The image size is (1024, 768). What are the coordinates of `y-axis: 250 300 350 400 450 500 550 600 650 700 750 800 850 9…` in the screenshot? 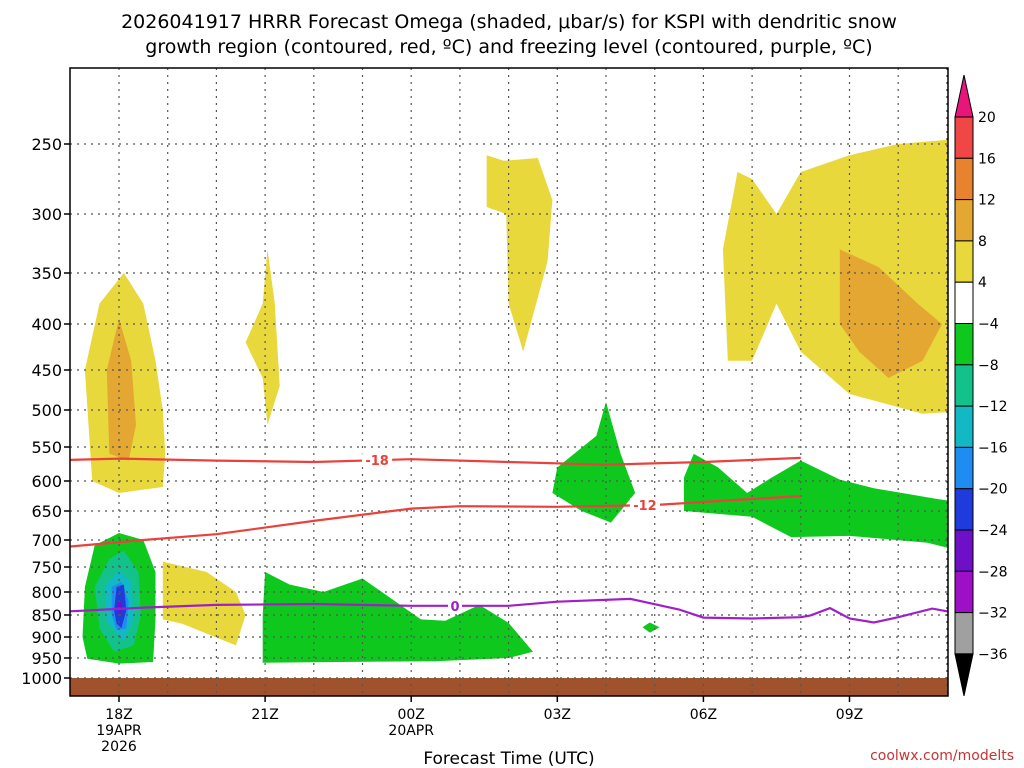 It's located at (45, 411).